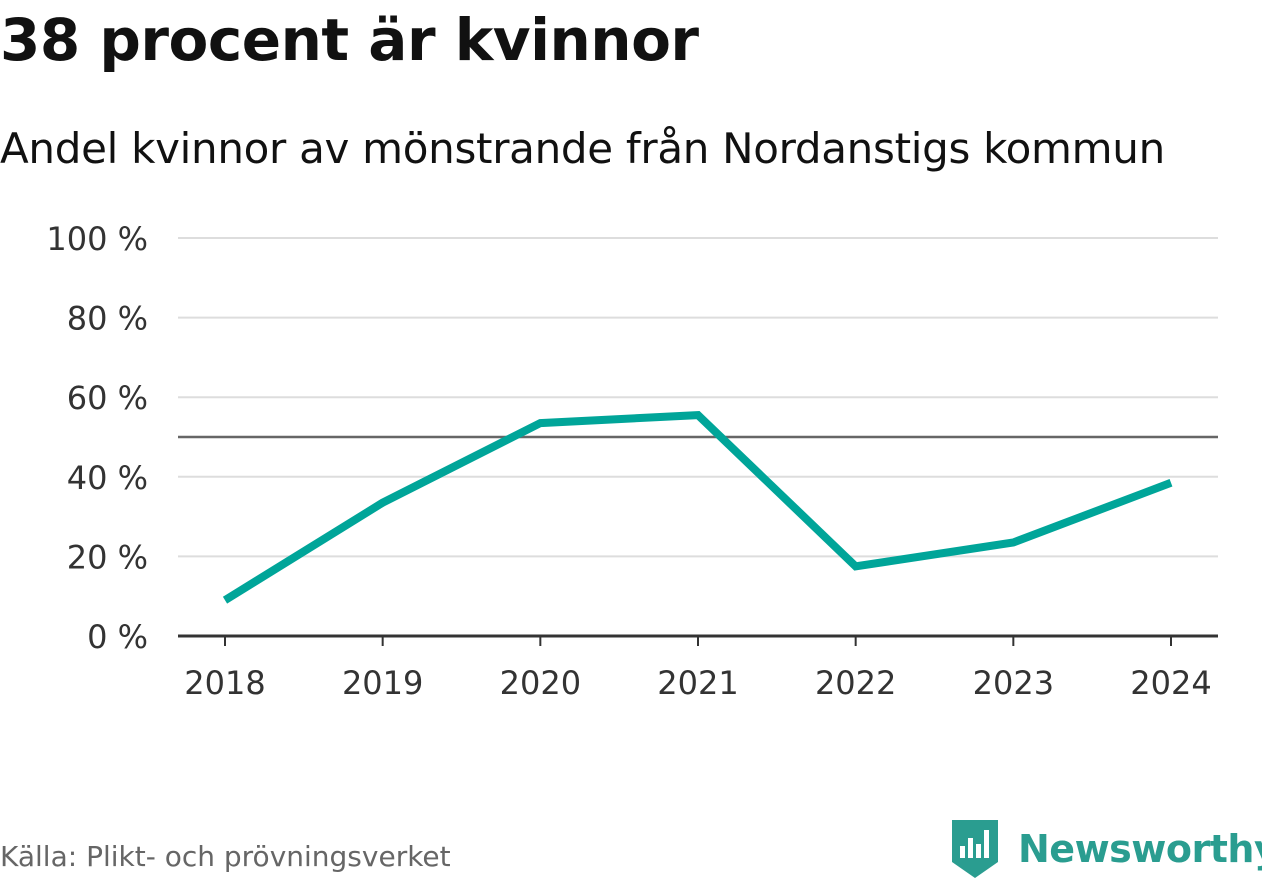  I want to click on brand-name: Newsworthy, so click(1140, 849).